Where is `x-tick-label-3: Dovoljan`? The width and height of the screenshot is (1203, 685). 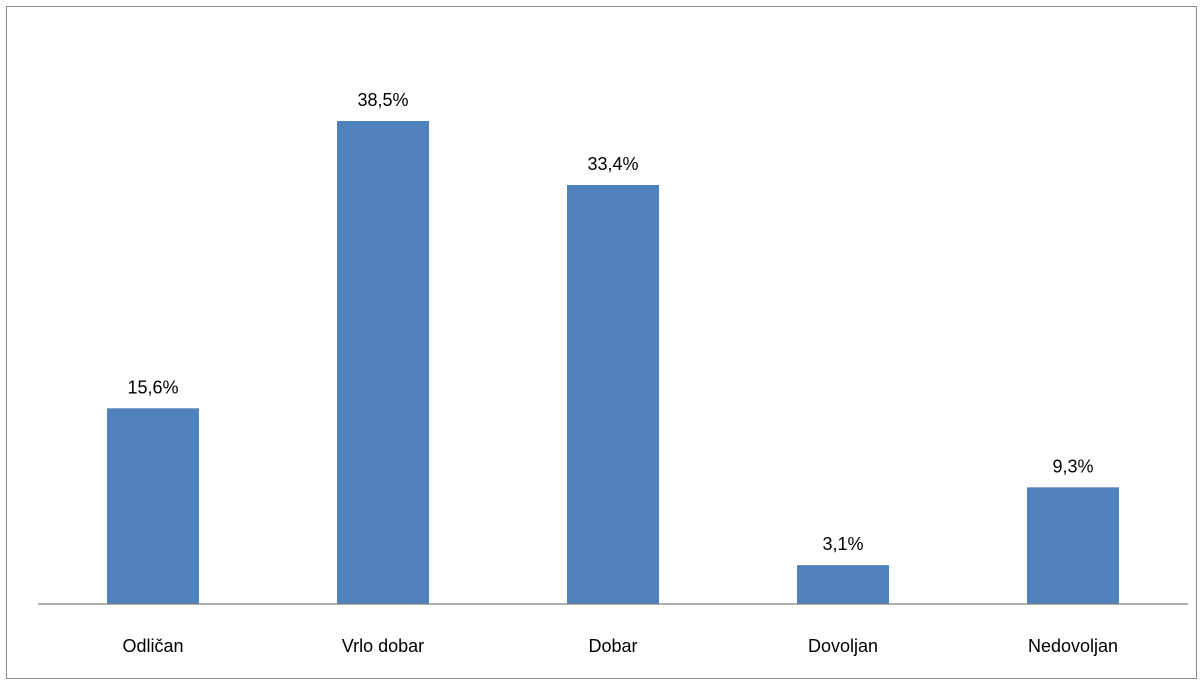 x-tick-label-3: Dovoljan is located at coordinates (843, 646).